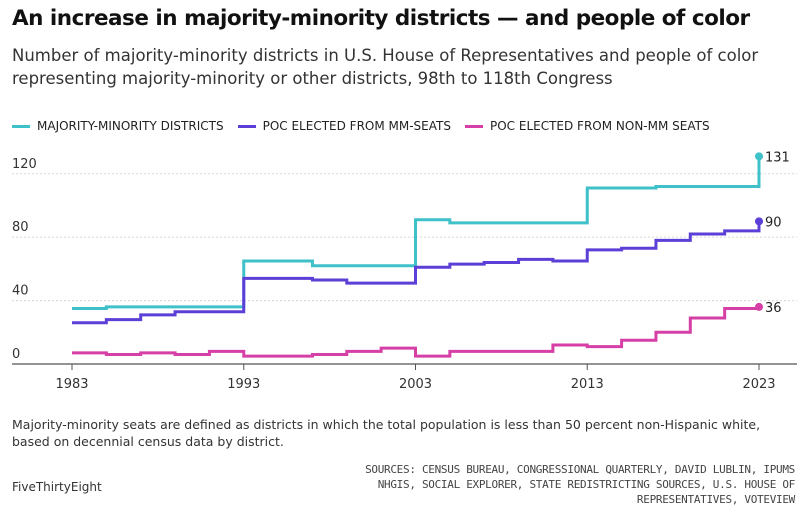 Image resolution: width=805 pixels, height=517 pixels. What do you see at coordinates (20, 291) in the screenshot?
I see `y-tick-label-40: 40` at bounding box center [20, 291].